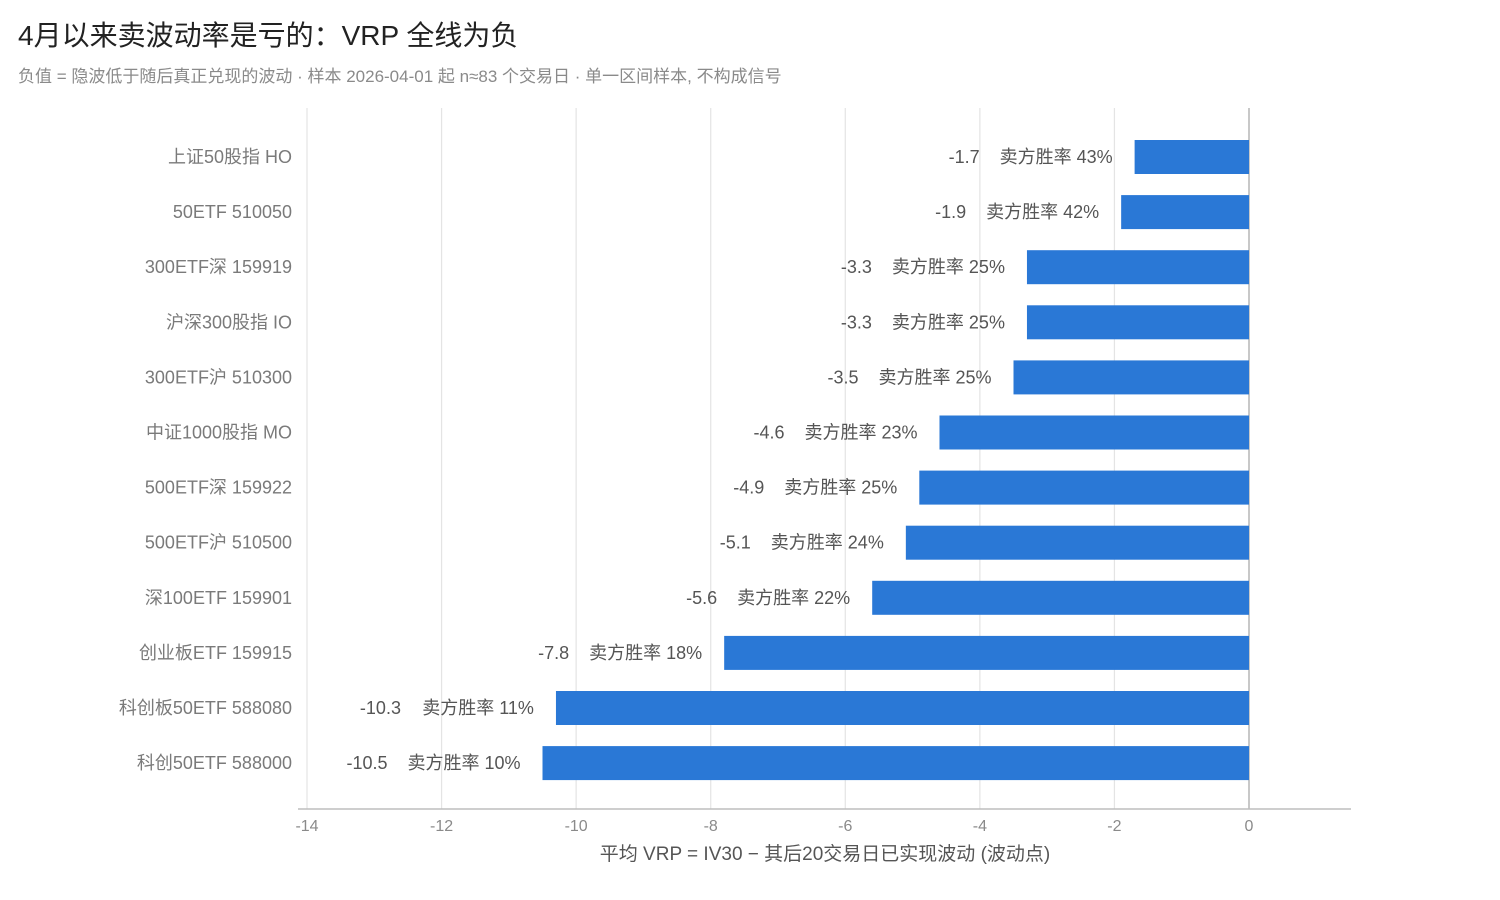 This screenshot has width=1500, height=900. What do you see at coordinates (218, 267) in the screenshot?
I see `category-label: 300ETF深 159919` at bounding box center [218, 267].